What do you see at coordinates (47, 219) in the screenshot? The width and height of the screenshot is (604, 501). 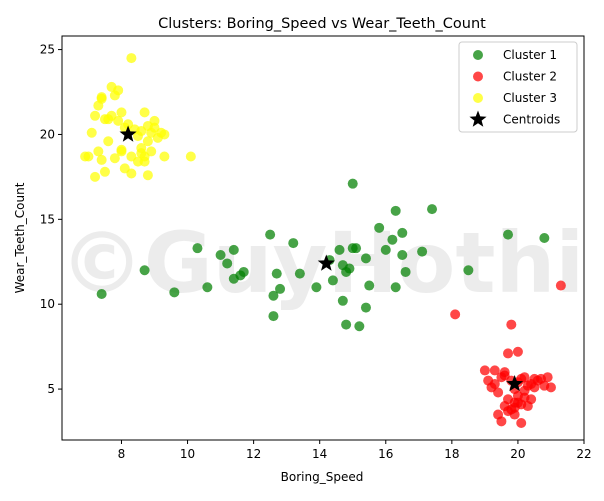 I see `y-tick-label: 15` at bounding box center [47, 219].